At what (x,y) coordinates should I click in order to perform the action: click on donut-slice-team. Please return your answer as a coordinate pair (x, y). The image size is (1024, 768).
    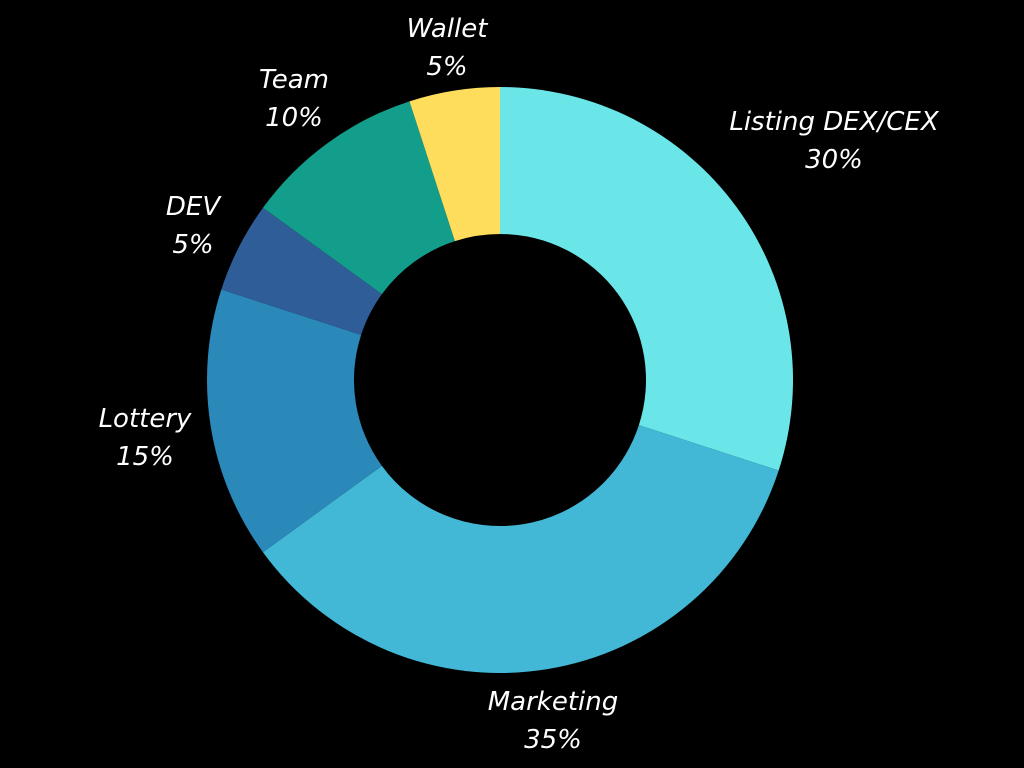
    Looking at the image, I should click on (358, 198).